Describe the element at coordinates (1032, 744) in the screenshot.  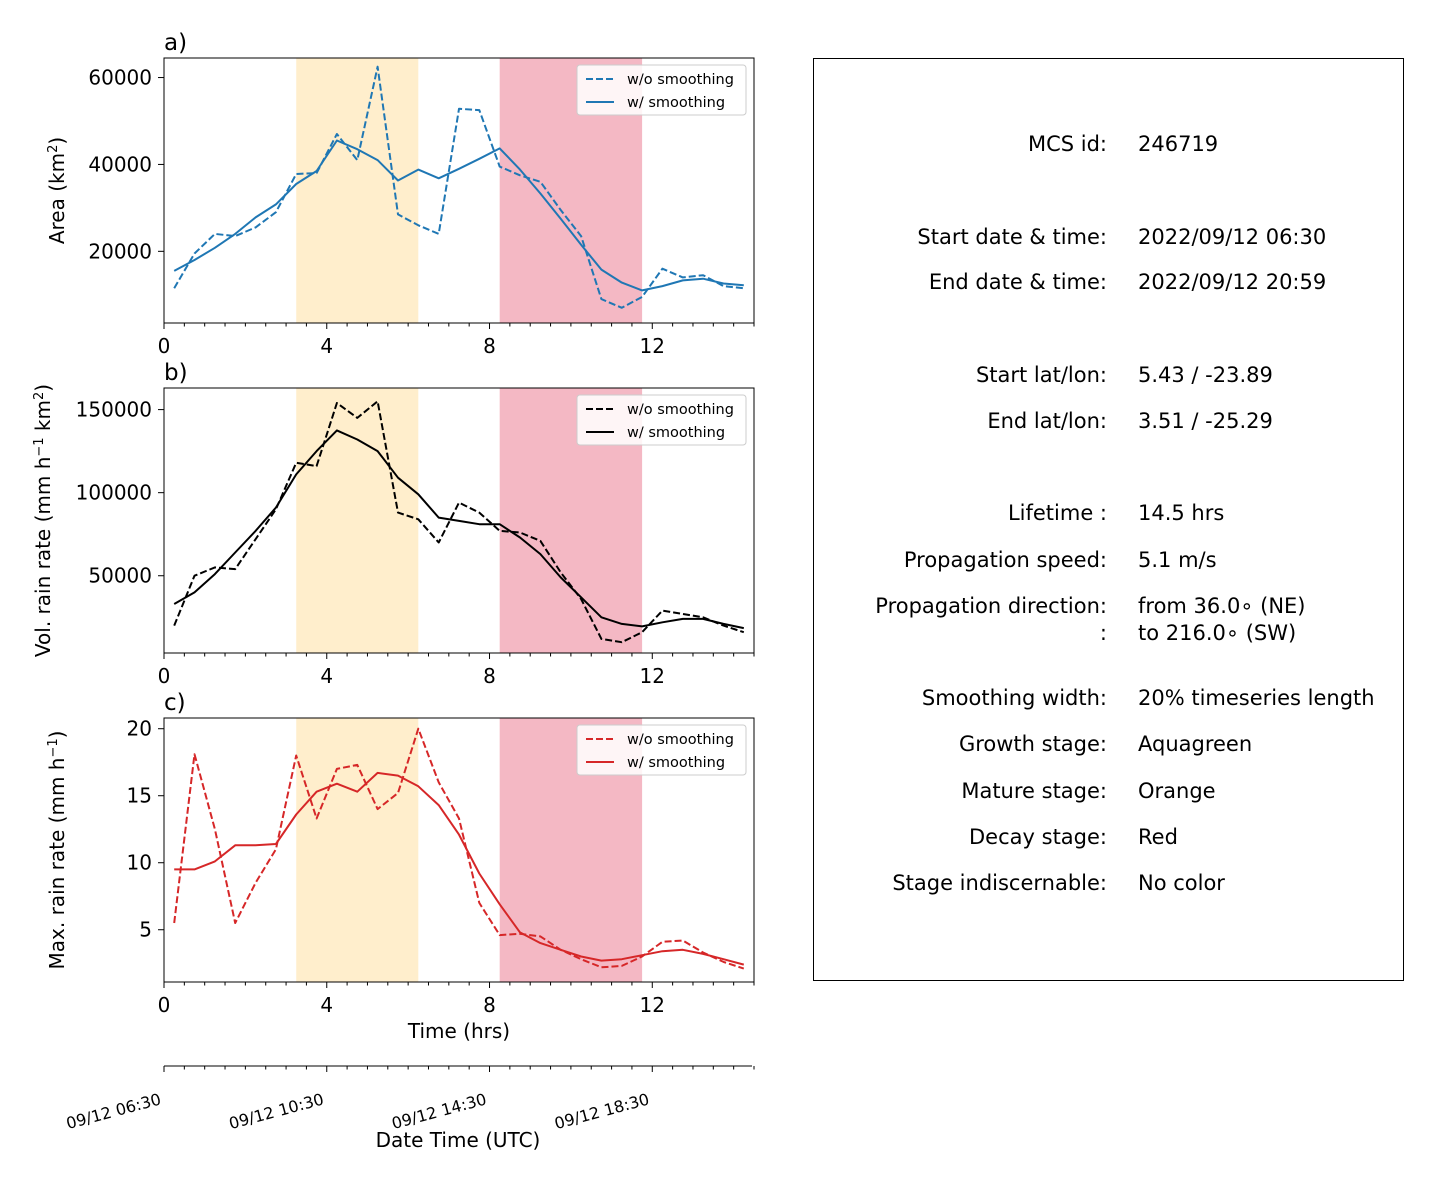
I see `info-label: Growth stage:` at that location.